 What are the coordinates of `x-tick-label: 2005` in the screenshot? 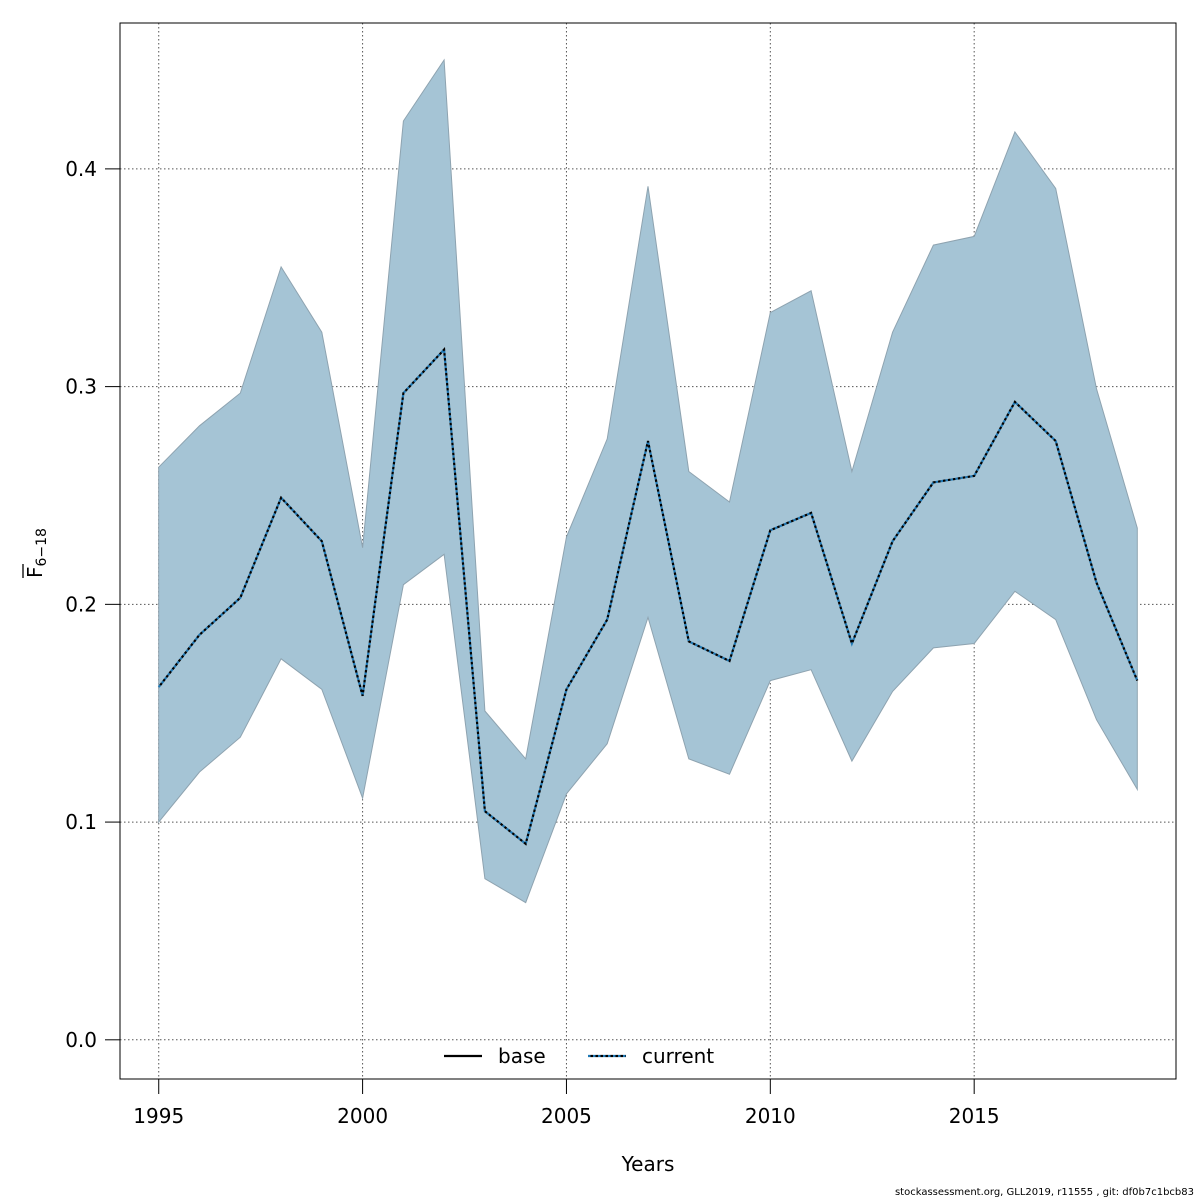 It's located at (566, 1116).